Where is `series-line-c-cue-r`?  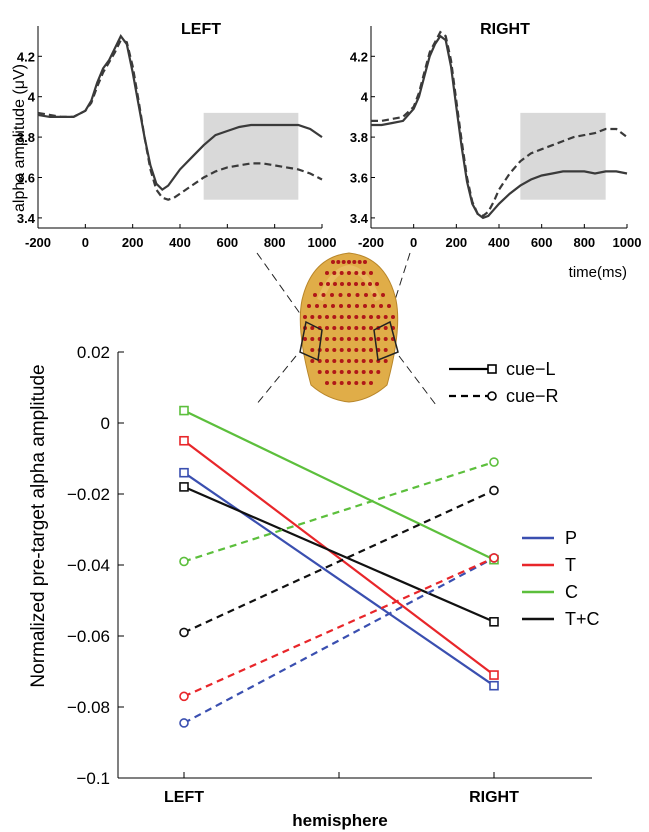
series-line-c-cue-r is located at coordinates (339, 512).